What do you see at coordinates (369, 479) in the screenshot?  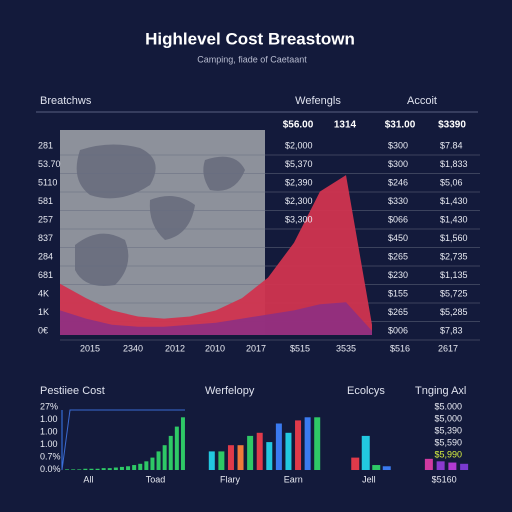 I see `x-label: Jell` at bounding box center [369, 479].